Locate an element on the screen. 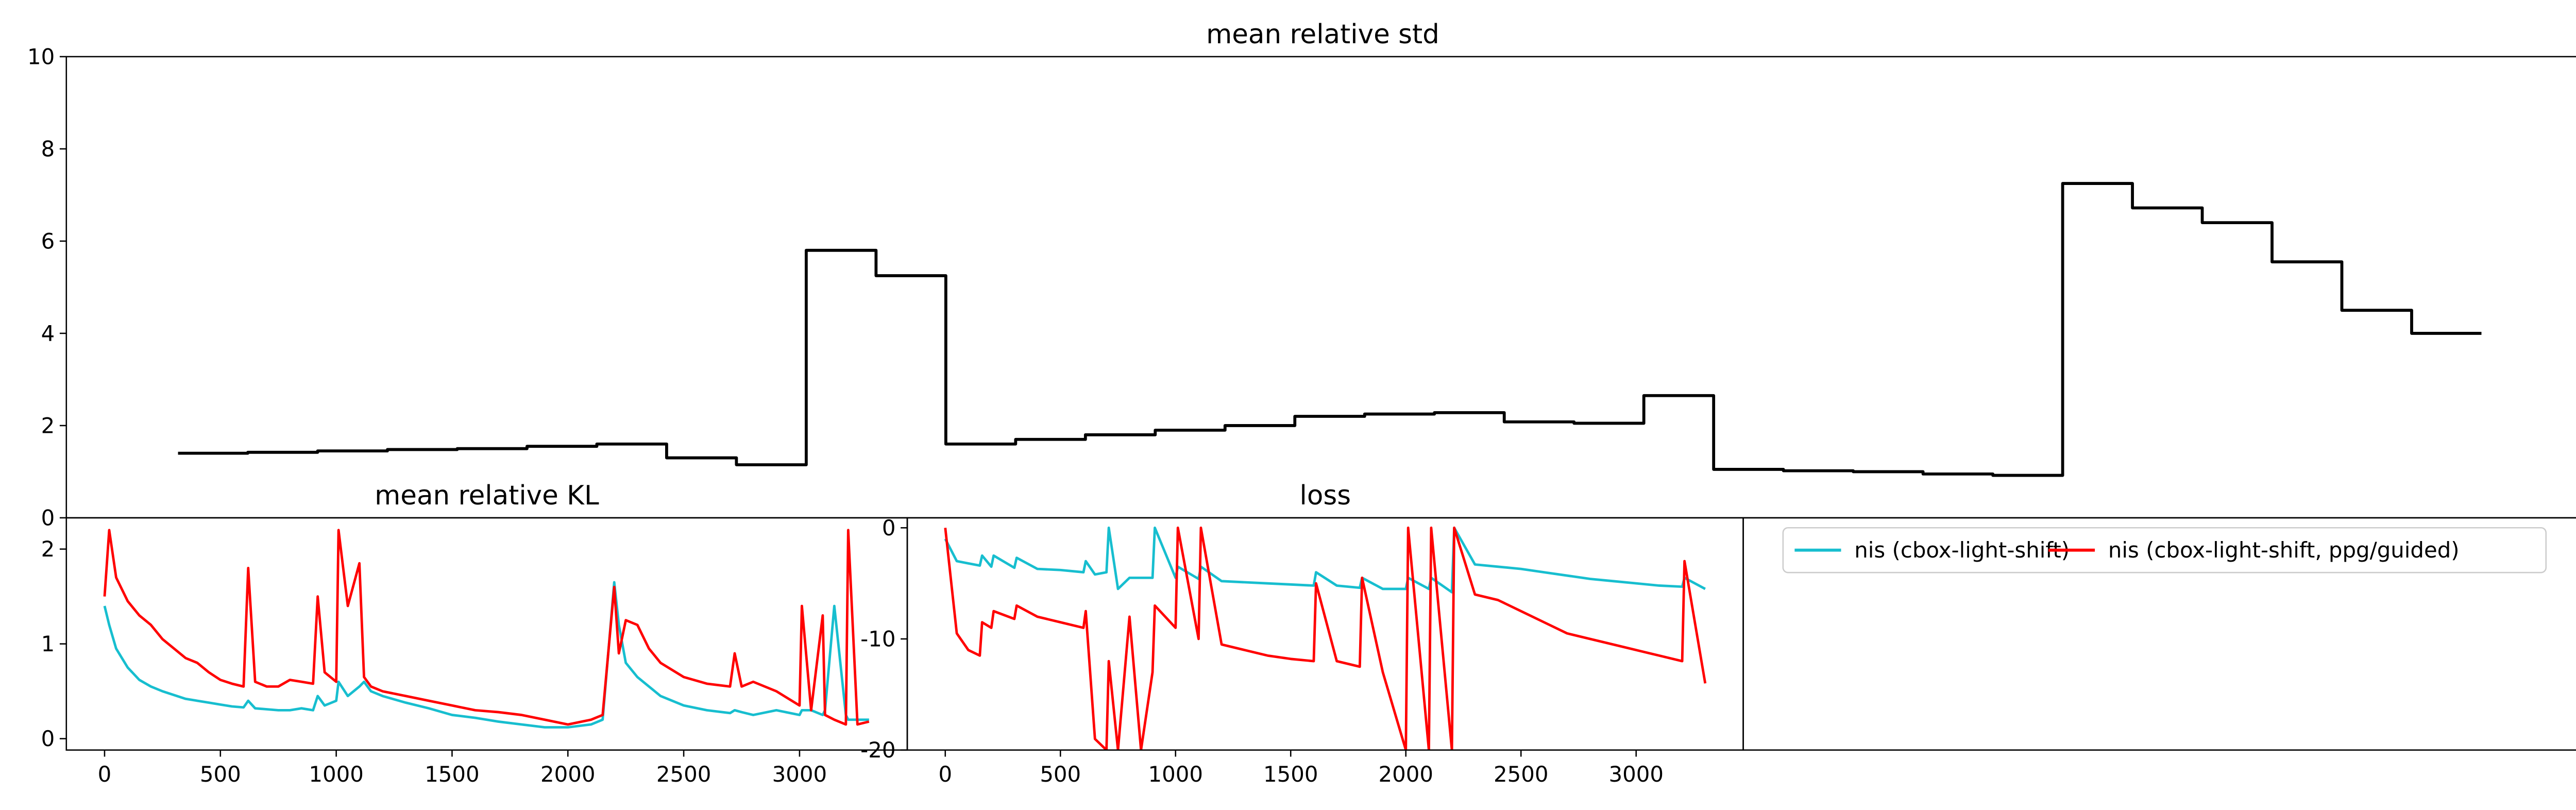 The height and width of the screenshot is (810, 2576). y-tick-label: 4 is located at coordinates (48, 333).